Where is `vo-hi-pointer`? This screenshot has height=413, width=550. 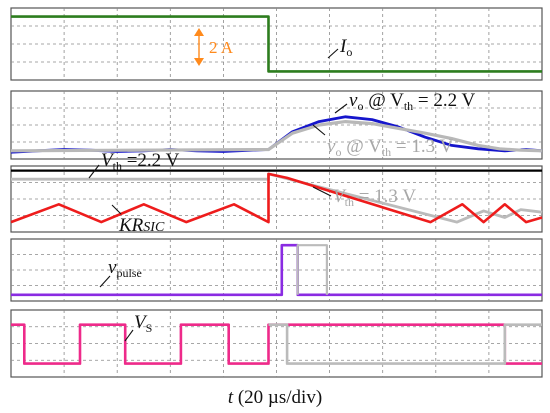
vo-hi-pointer is located at coordinates (341, 108).